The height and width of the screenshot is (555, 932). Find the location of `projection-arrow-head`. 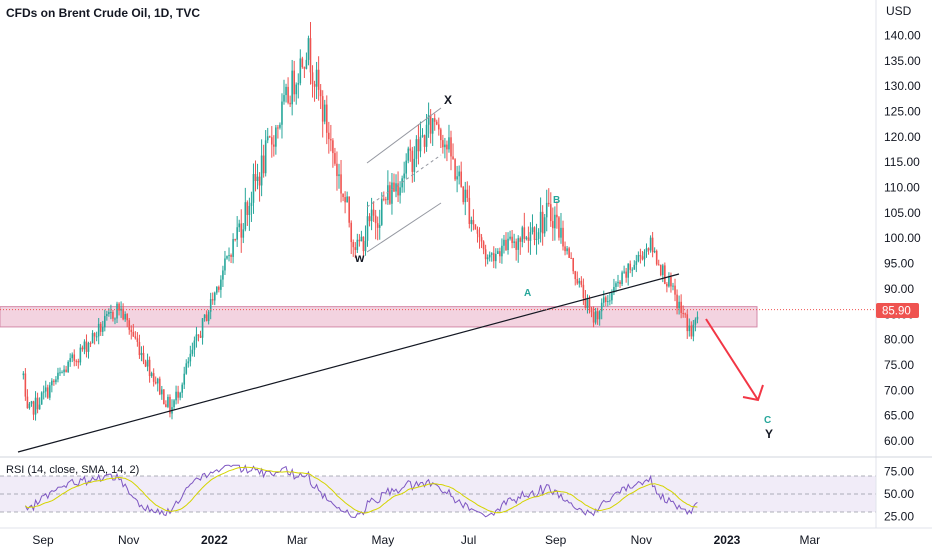

projection-arrow-head is located at coordinates (753, 393).